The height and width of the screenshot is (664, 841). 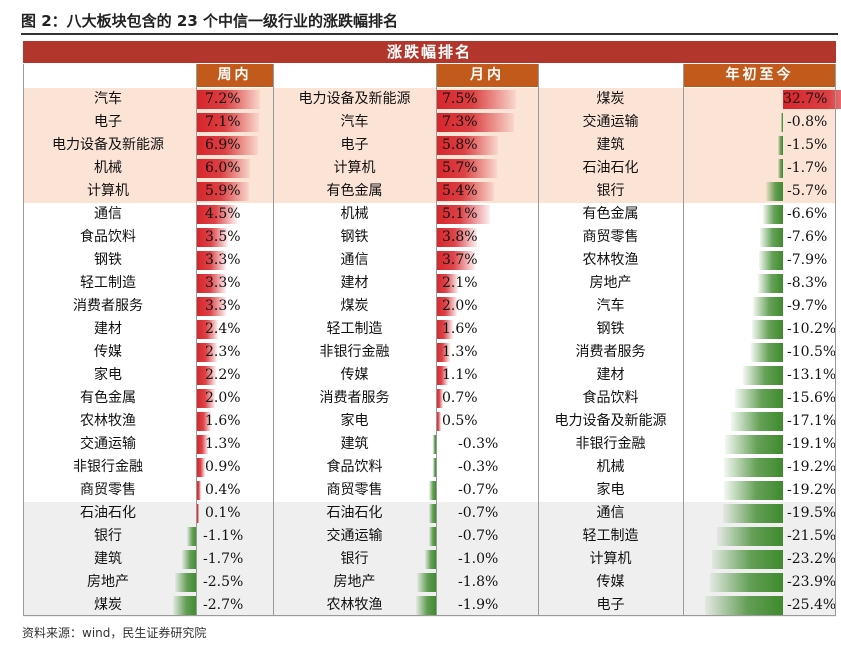 I want to click on change-value-label: -8.3%, so click(x=807, y=283).